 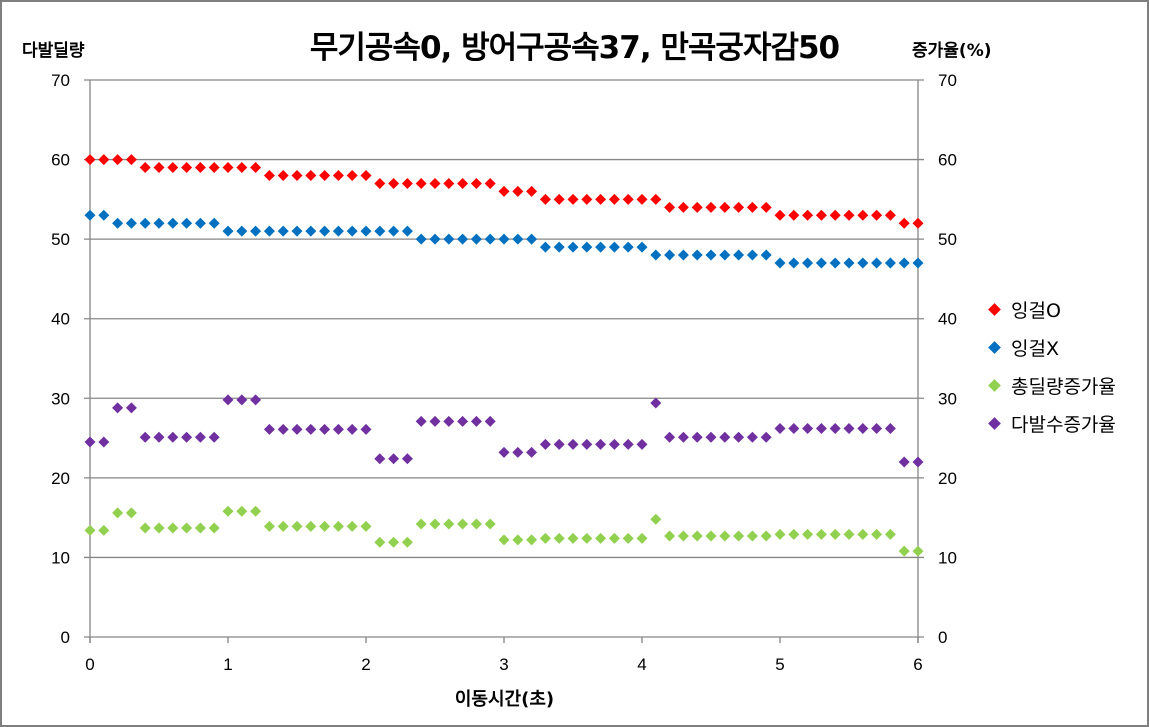 What do you see at coordinates (227, 664) in the screenshot?
I see `x-tick-label: 1` at bounding box center [227, 664].